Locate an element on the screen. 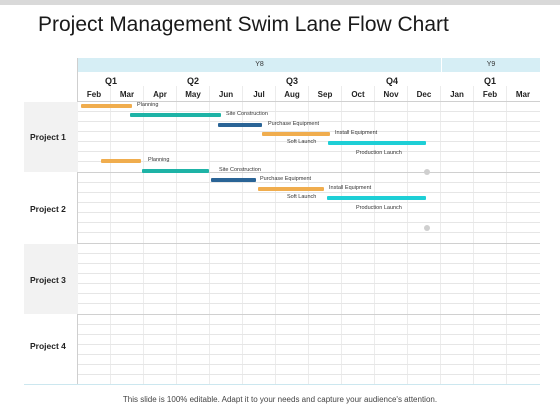 Image resolution: width=560 pixels, height=420 pixels. month-label: Jun is located at coordinates (226, 94).